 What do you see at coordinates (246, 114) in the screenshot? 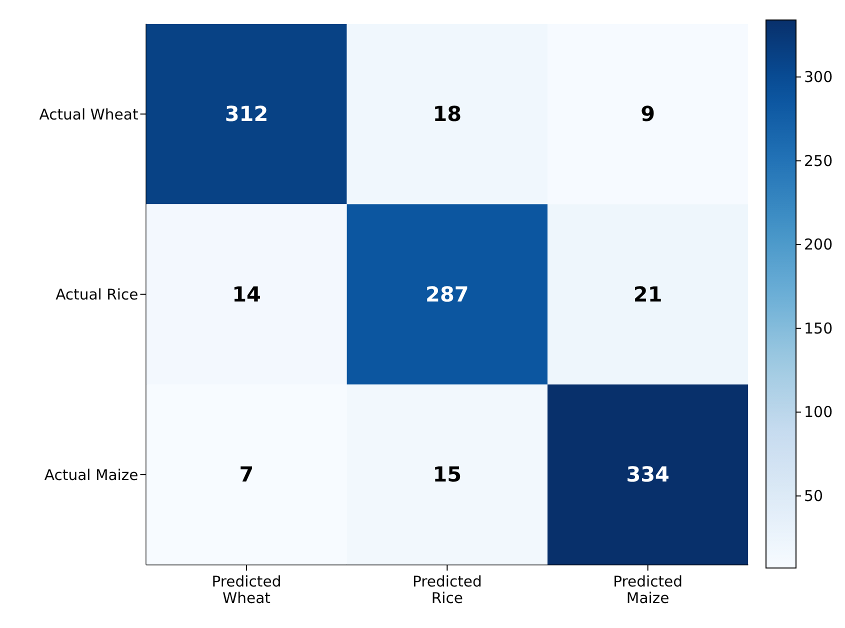
I see `data-label: 312` at bounding box center [246, 114].